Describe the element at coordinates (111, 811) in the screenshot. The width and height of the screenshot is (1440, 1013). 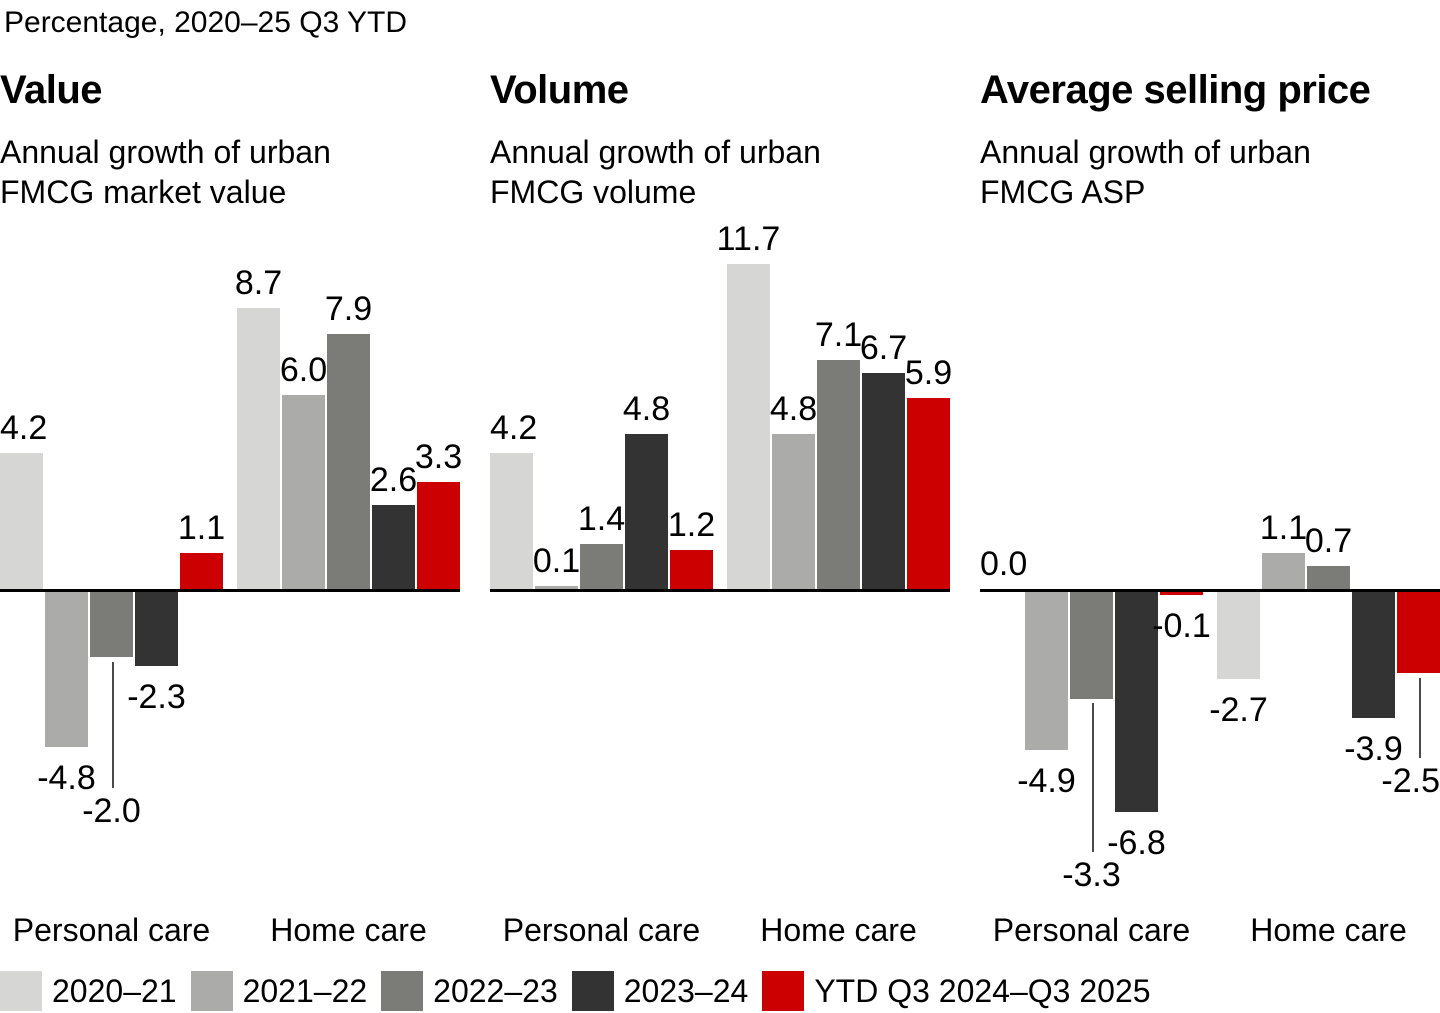
I see `value-label: -2.0` at that location.